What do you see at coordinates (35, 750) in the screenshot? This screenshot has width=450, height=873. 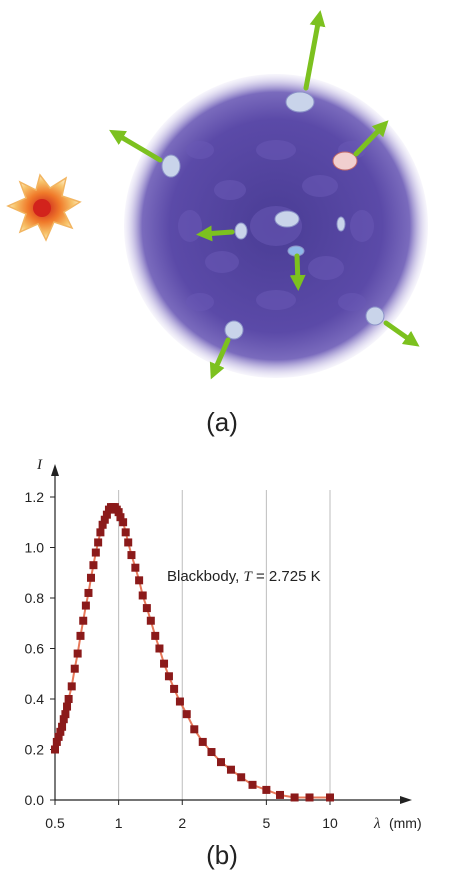 I see `y-tick-label: 0.2` at bounding box center [35, 750].